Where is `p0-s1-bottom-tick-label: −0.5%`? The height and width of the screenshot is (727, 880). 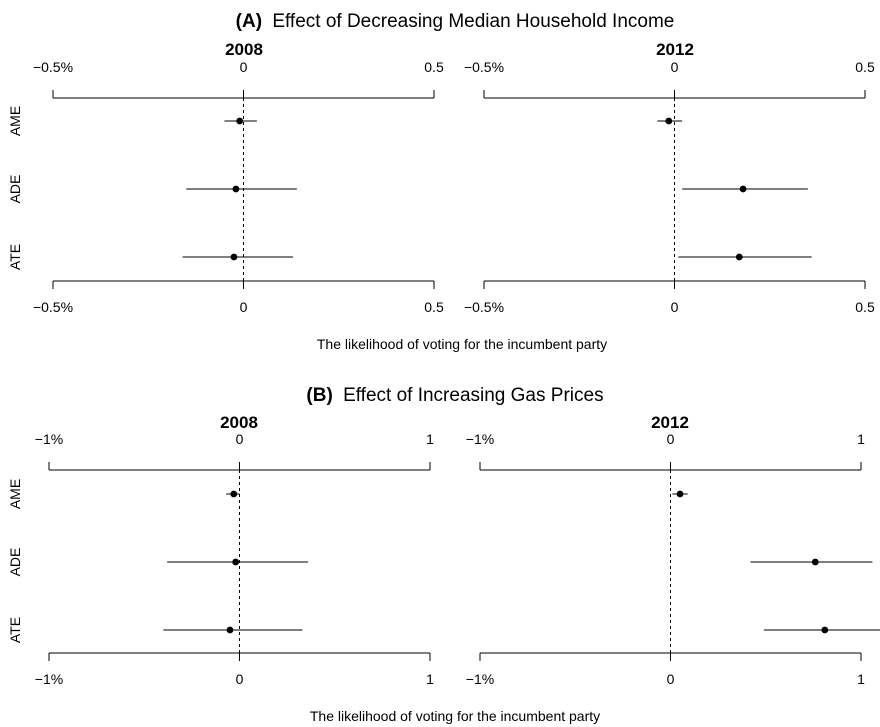 p0-s1-bottom-tick-label: −0.5% is located at coordinates (484, 307).